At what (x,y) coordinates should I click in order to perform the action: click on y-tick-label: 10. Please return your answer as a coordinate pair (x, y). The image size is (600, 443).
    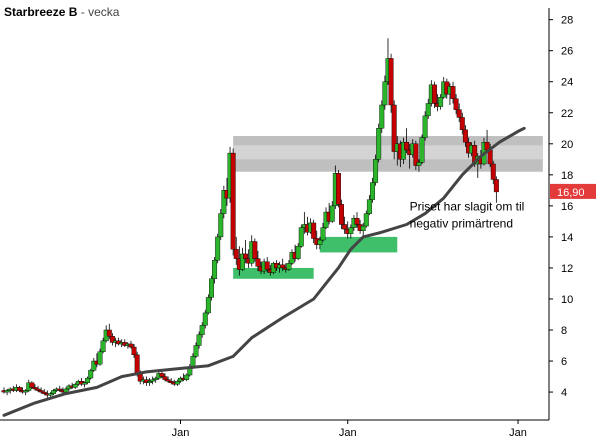
    Looking at the image, I should click on (567, 300).